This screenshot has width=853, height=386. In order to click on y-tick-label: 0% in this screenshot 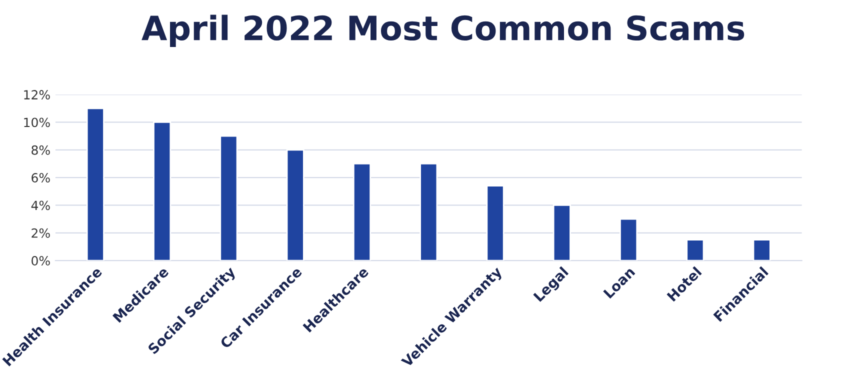, I will do `click(41, 261)`.